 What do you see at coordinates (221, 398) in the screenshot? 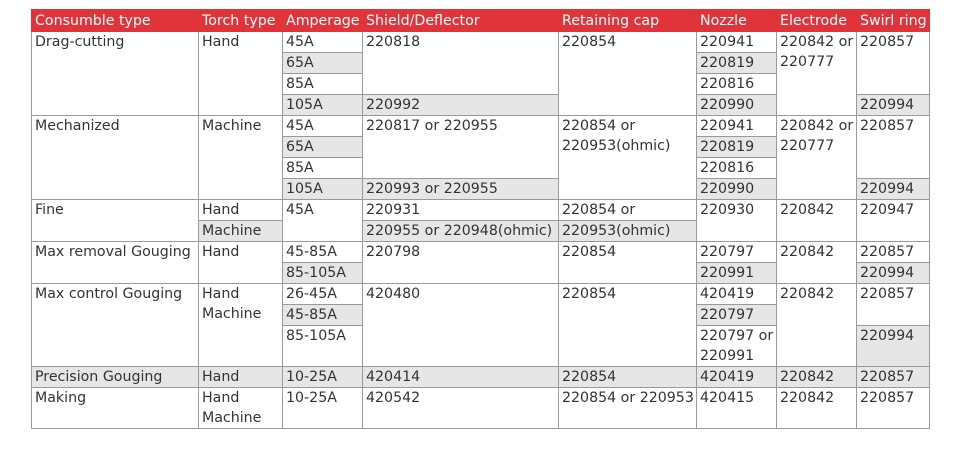
I see `torch-type-line: Hand` at bounding box center [221, 398].